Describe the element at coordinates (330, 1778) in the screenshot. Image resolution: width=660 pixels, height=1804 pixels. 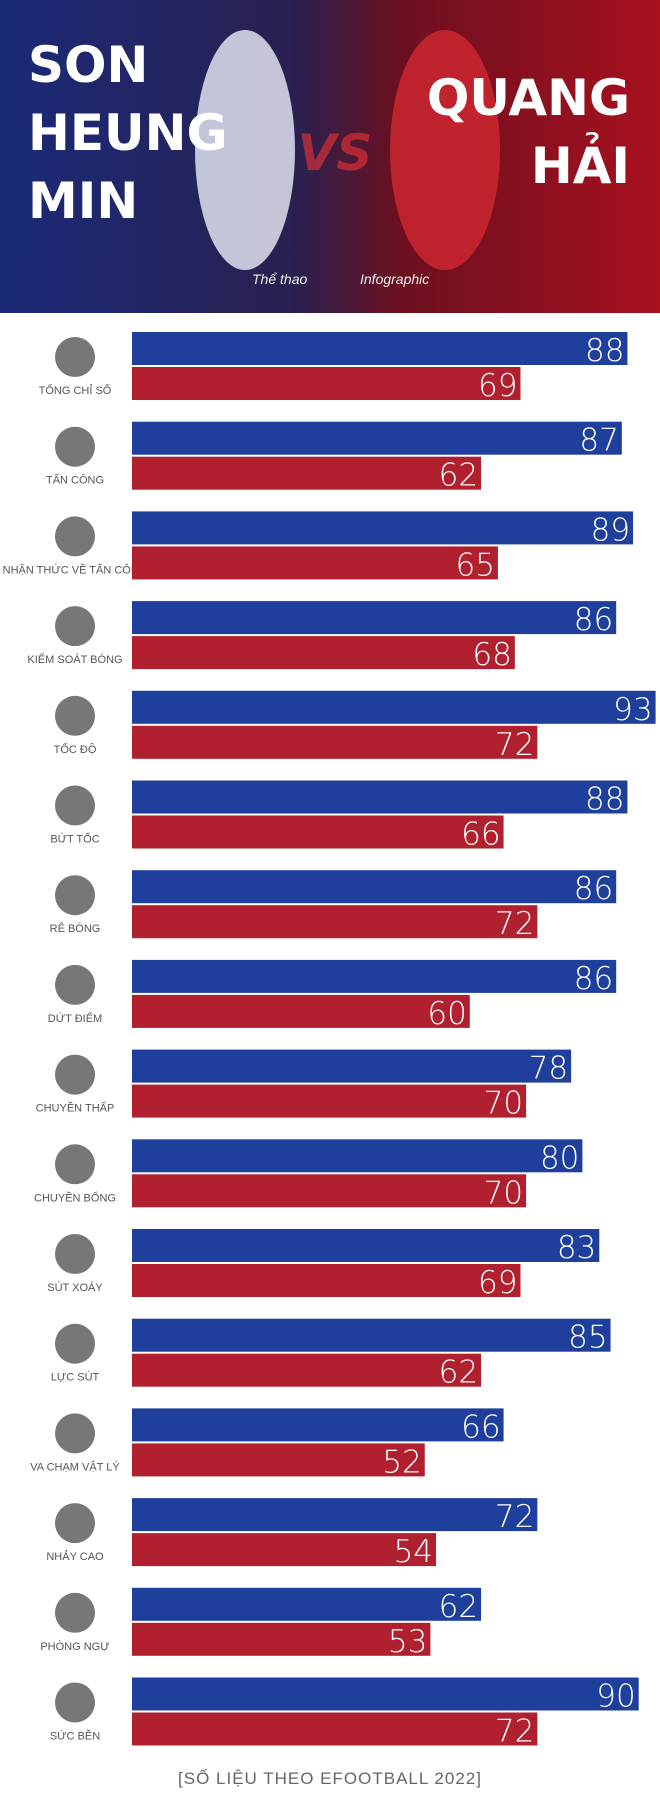
I see `footer-note: [SỐ LIỆU THEO EFOOTBALL 2022]` at that location.